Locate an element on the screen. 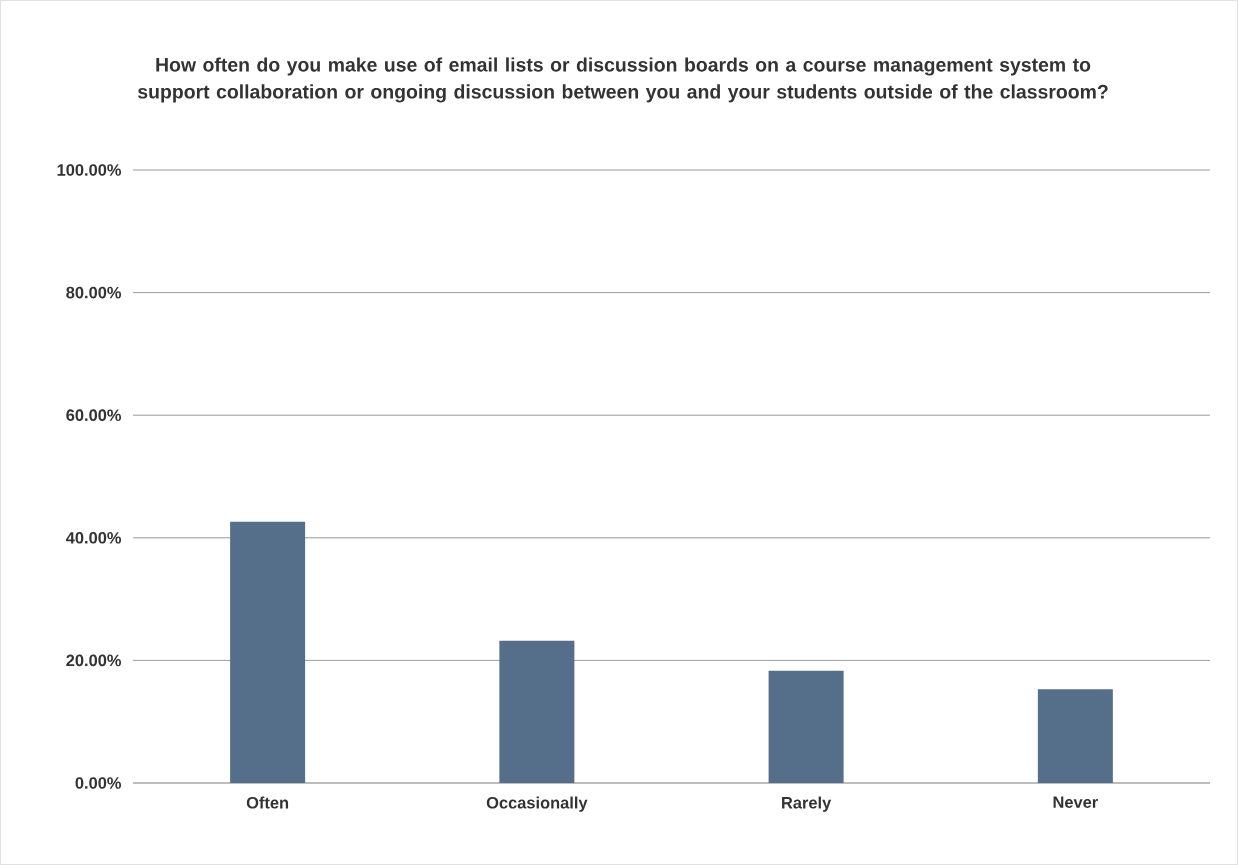  x-tick-label: Never is located at coordinates (1075, 802).